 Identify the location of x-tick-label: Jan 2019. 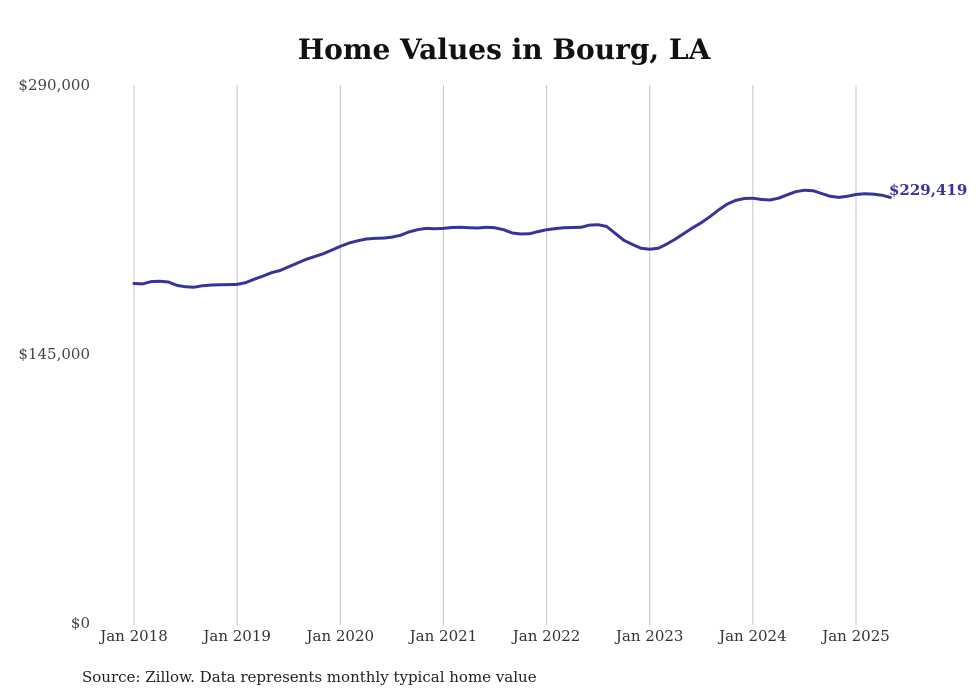
(236, 636).